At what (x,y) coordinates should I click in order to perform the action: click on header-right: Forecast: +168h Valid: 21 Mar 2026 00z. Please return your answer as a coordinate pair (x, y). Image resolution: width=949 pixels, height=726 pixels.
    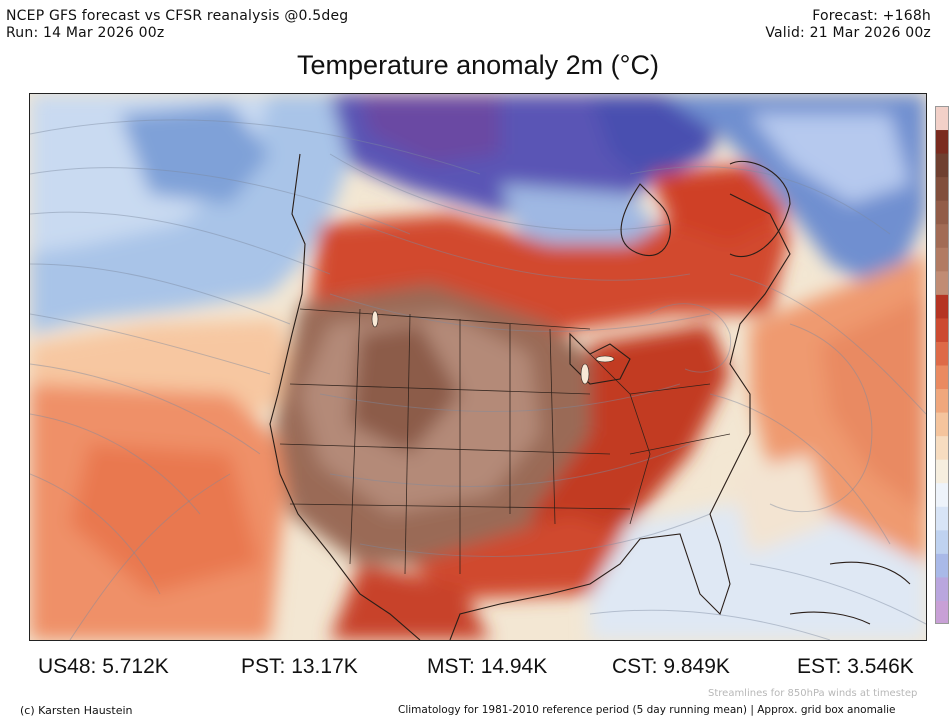
    Looking at the image, I should click on (848, 25).